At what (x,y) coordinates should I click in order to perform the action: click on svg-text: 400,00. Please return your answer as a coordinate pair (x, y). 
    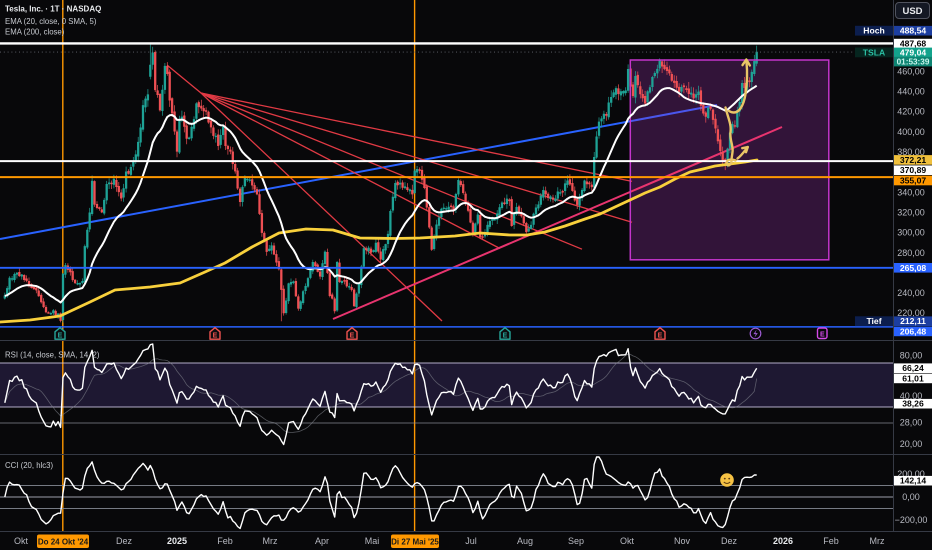
    Looking at the image, I should click on (911, 132).